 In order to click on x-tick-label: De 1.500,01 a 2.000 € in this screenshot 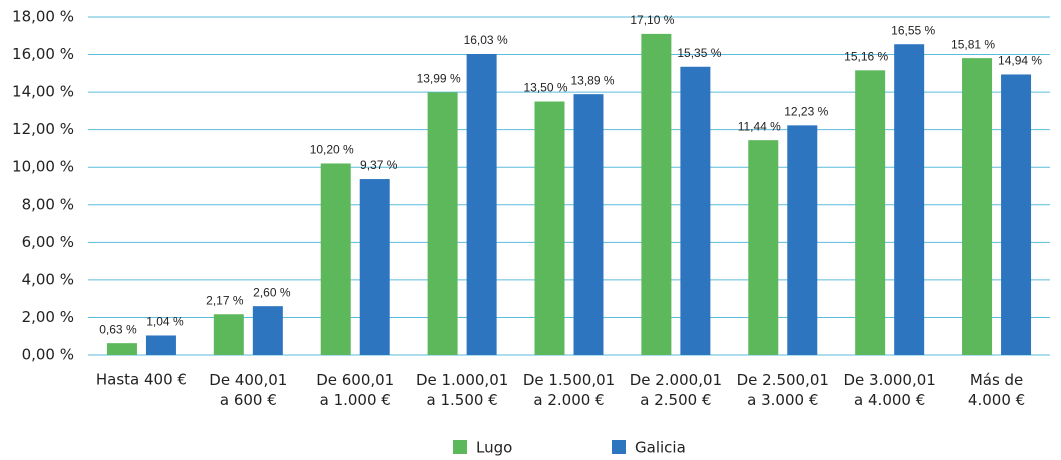, I will do `click(569, 390)`.